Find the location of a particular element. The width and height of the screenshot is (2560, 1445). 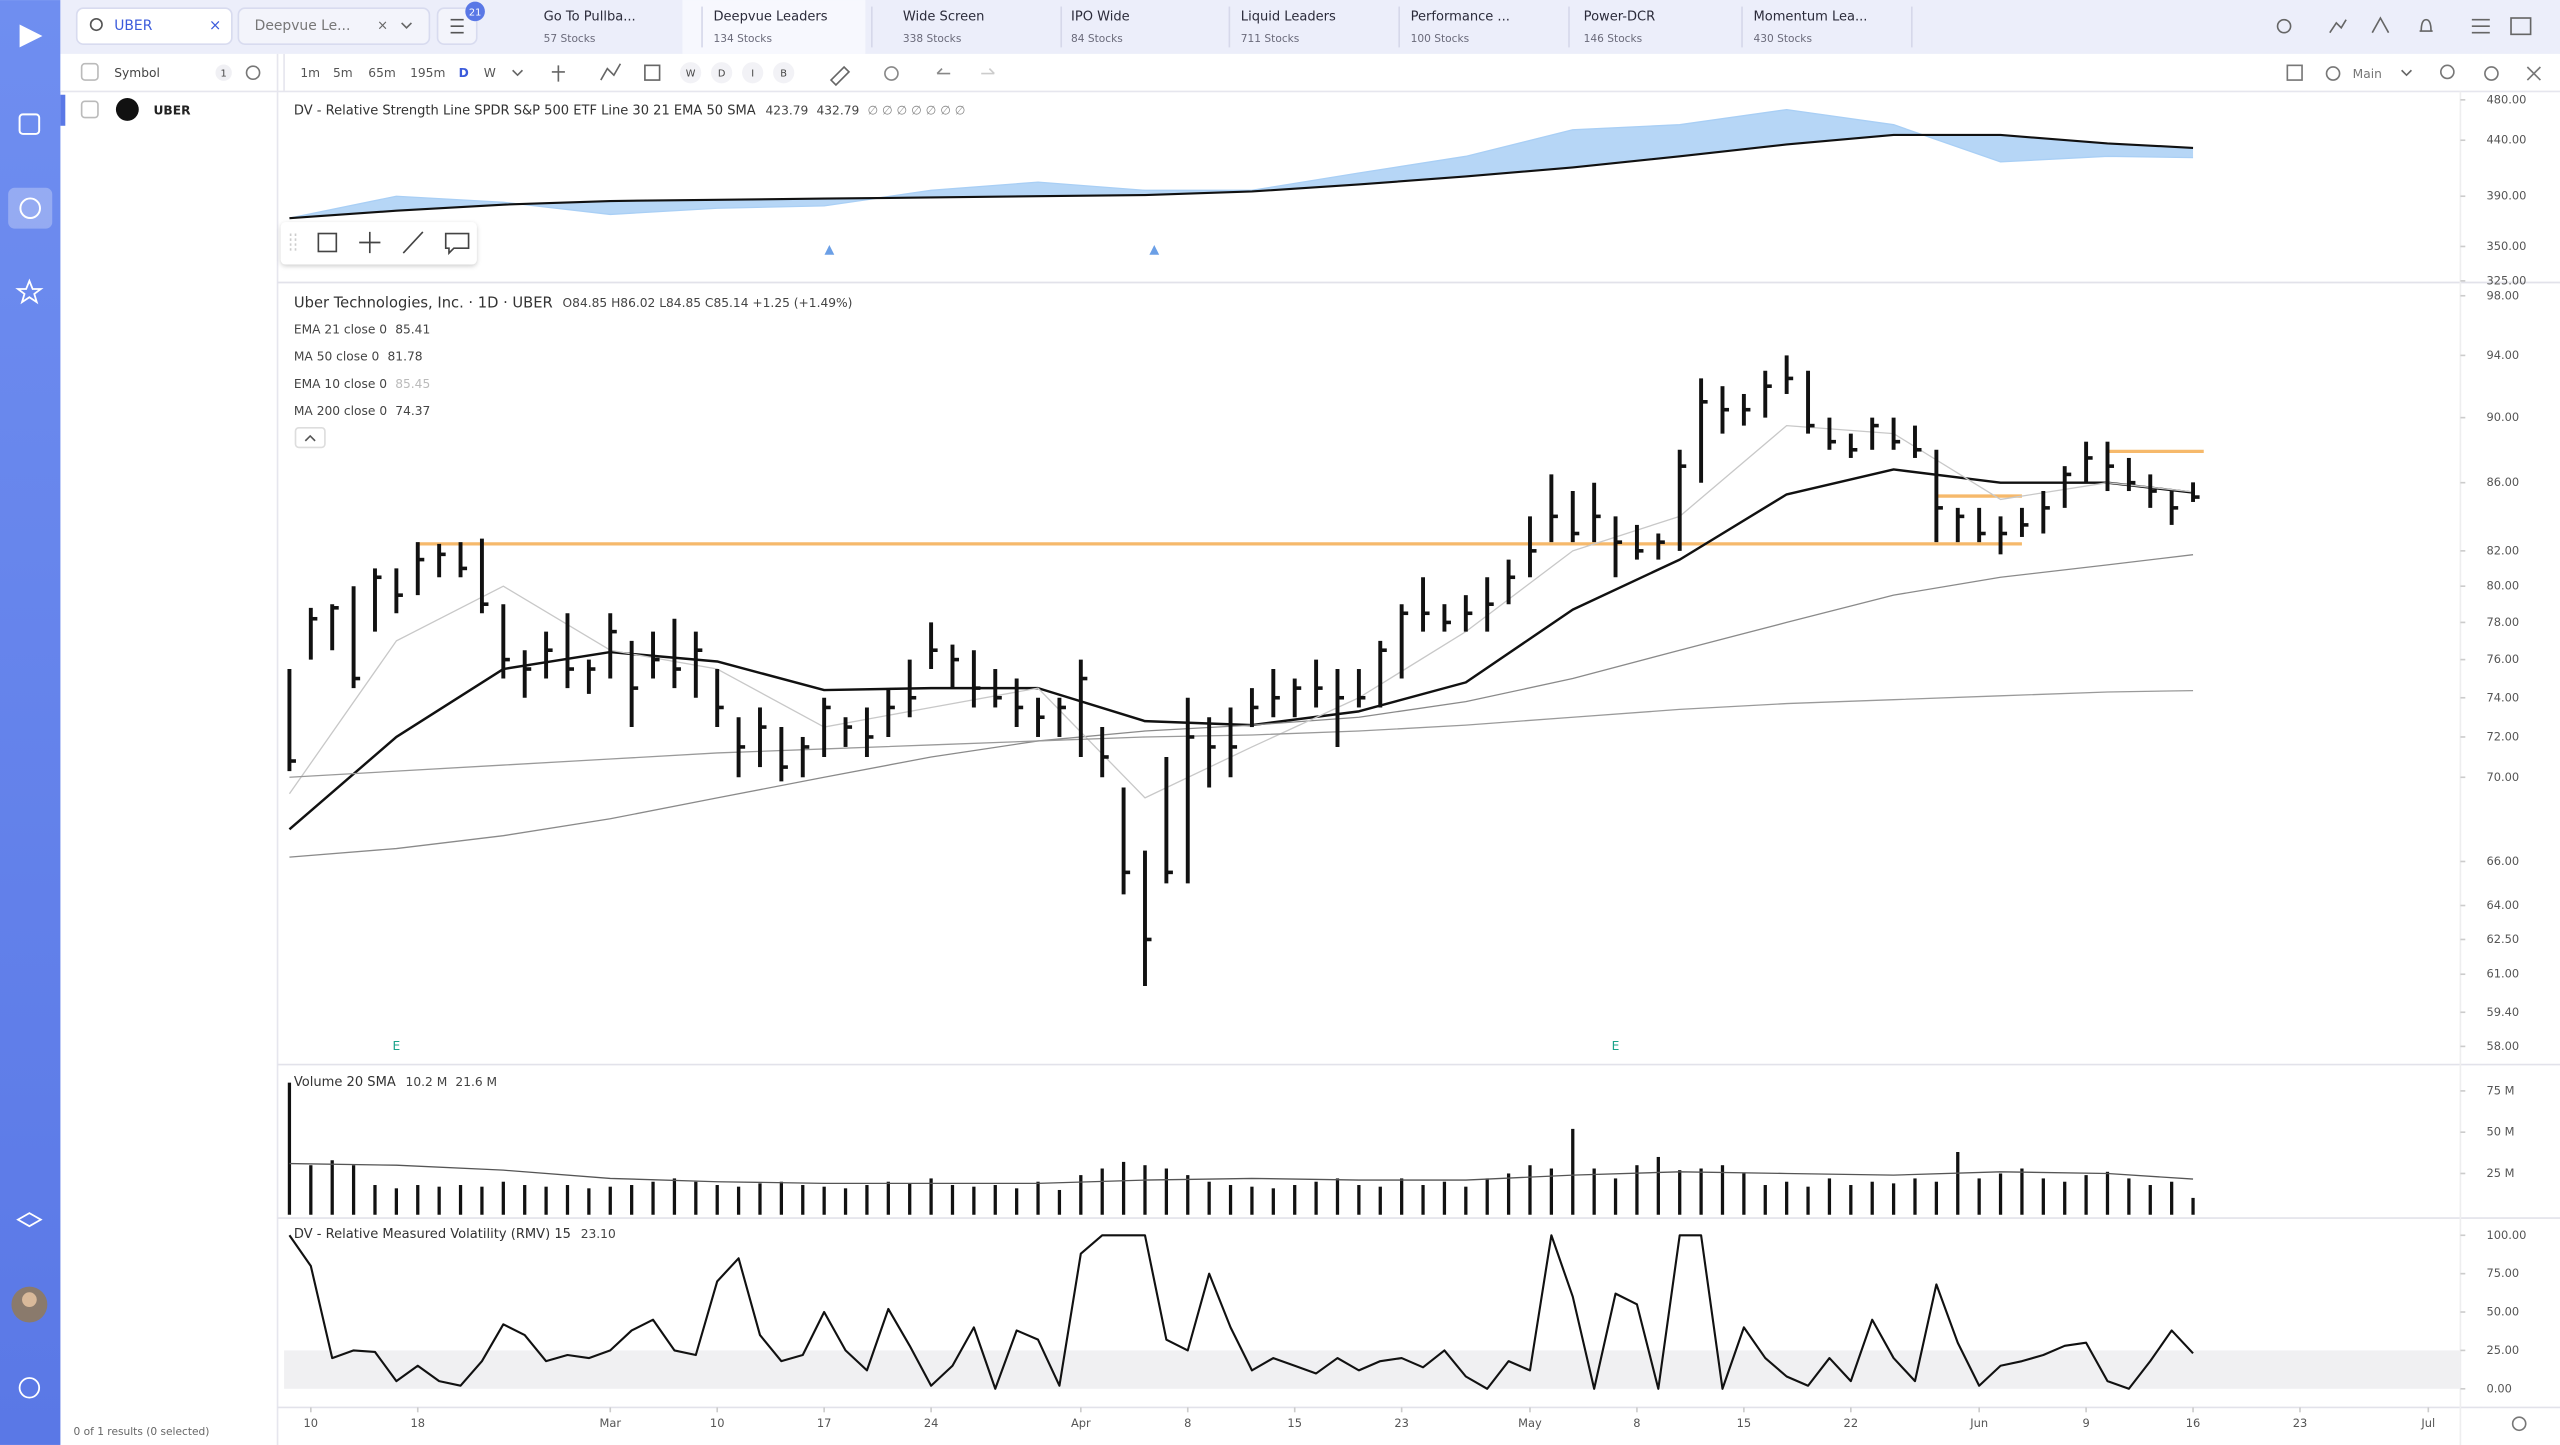

tab-name: Deepvue Leaders is located at coordinates (770, 17).